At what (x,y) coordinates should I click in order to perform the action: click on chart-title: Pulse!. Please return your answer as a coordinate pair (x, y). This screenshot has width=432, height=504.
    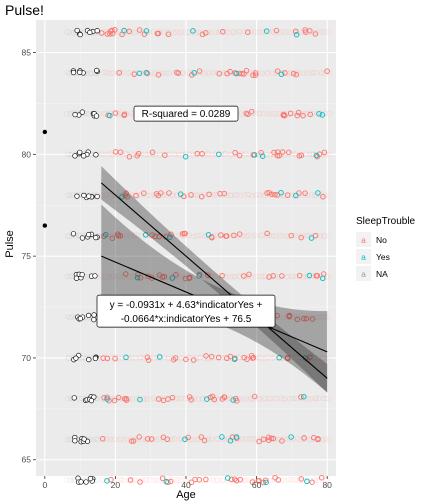
    Looking at the image, I should click on (24, 10).